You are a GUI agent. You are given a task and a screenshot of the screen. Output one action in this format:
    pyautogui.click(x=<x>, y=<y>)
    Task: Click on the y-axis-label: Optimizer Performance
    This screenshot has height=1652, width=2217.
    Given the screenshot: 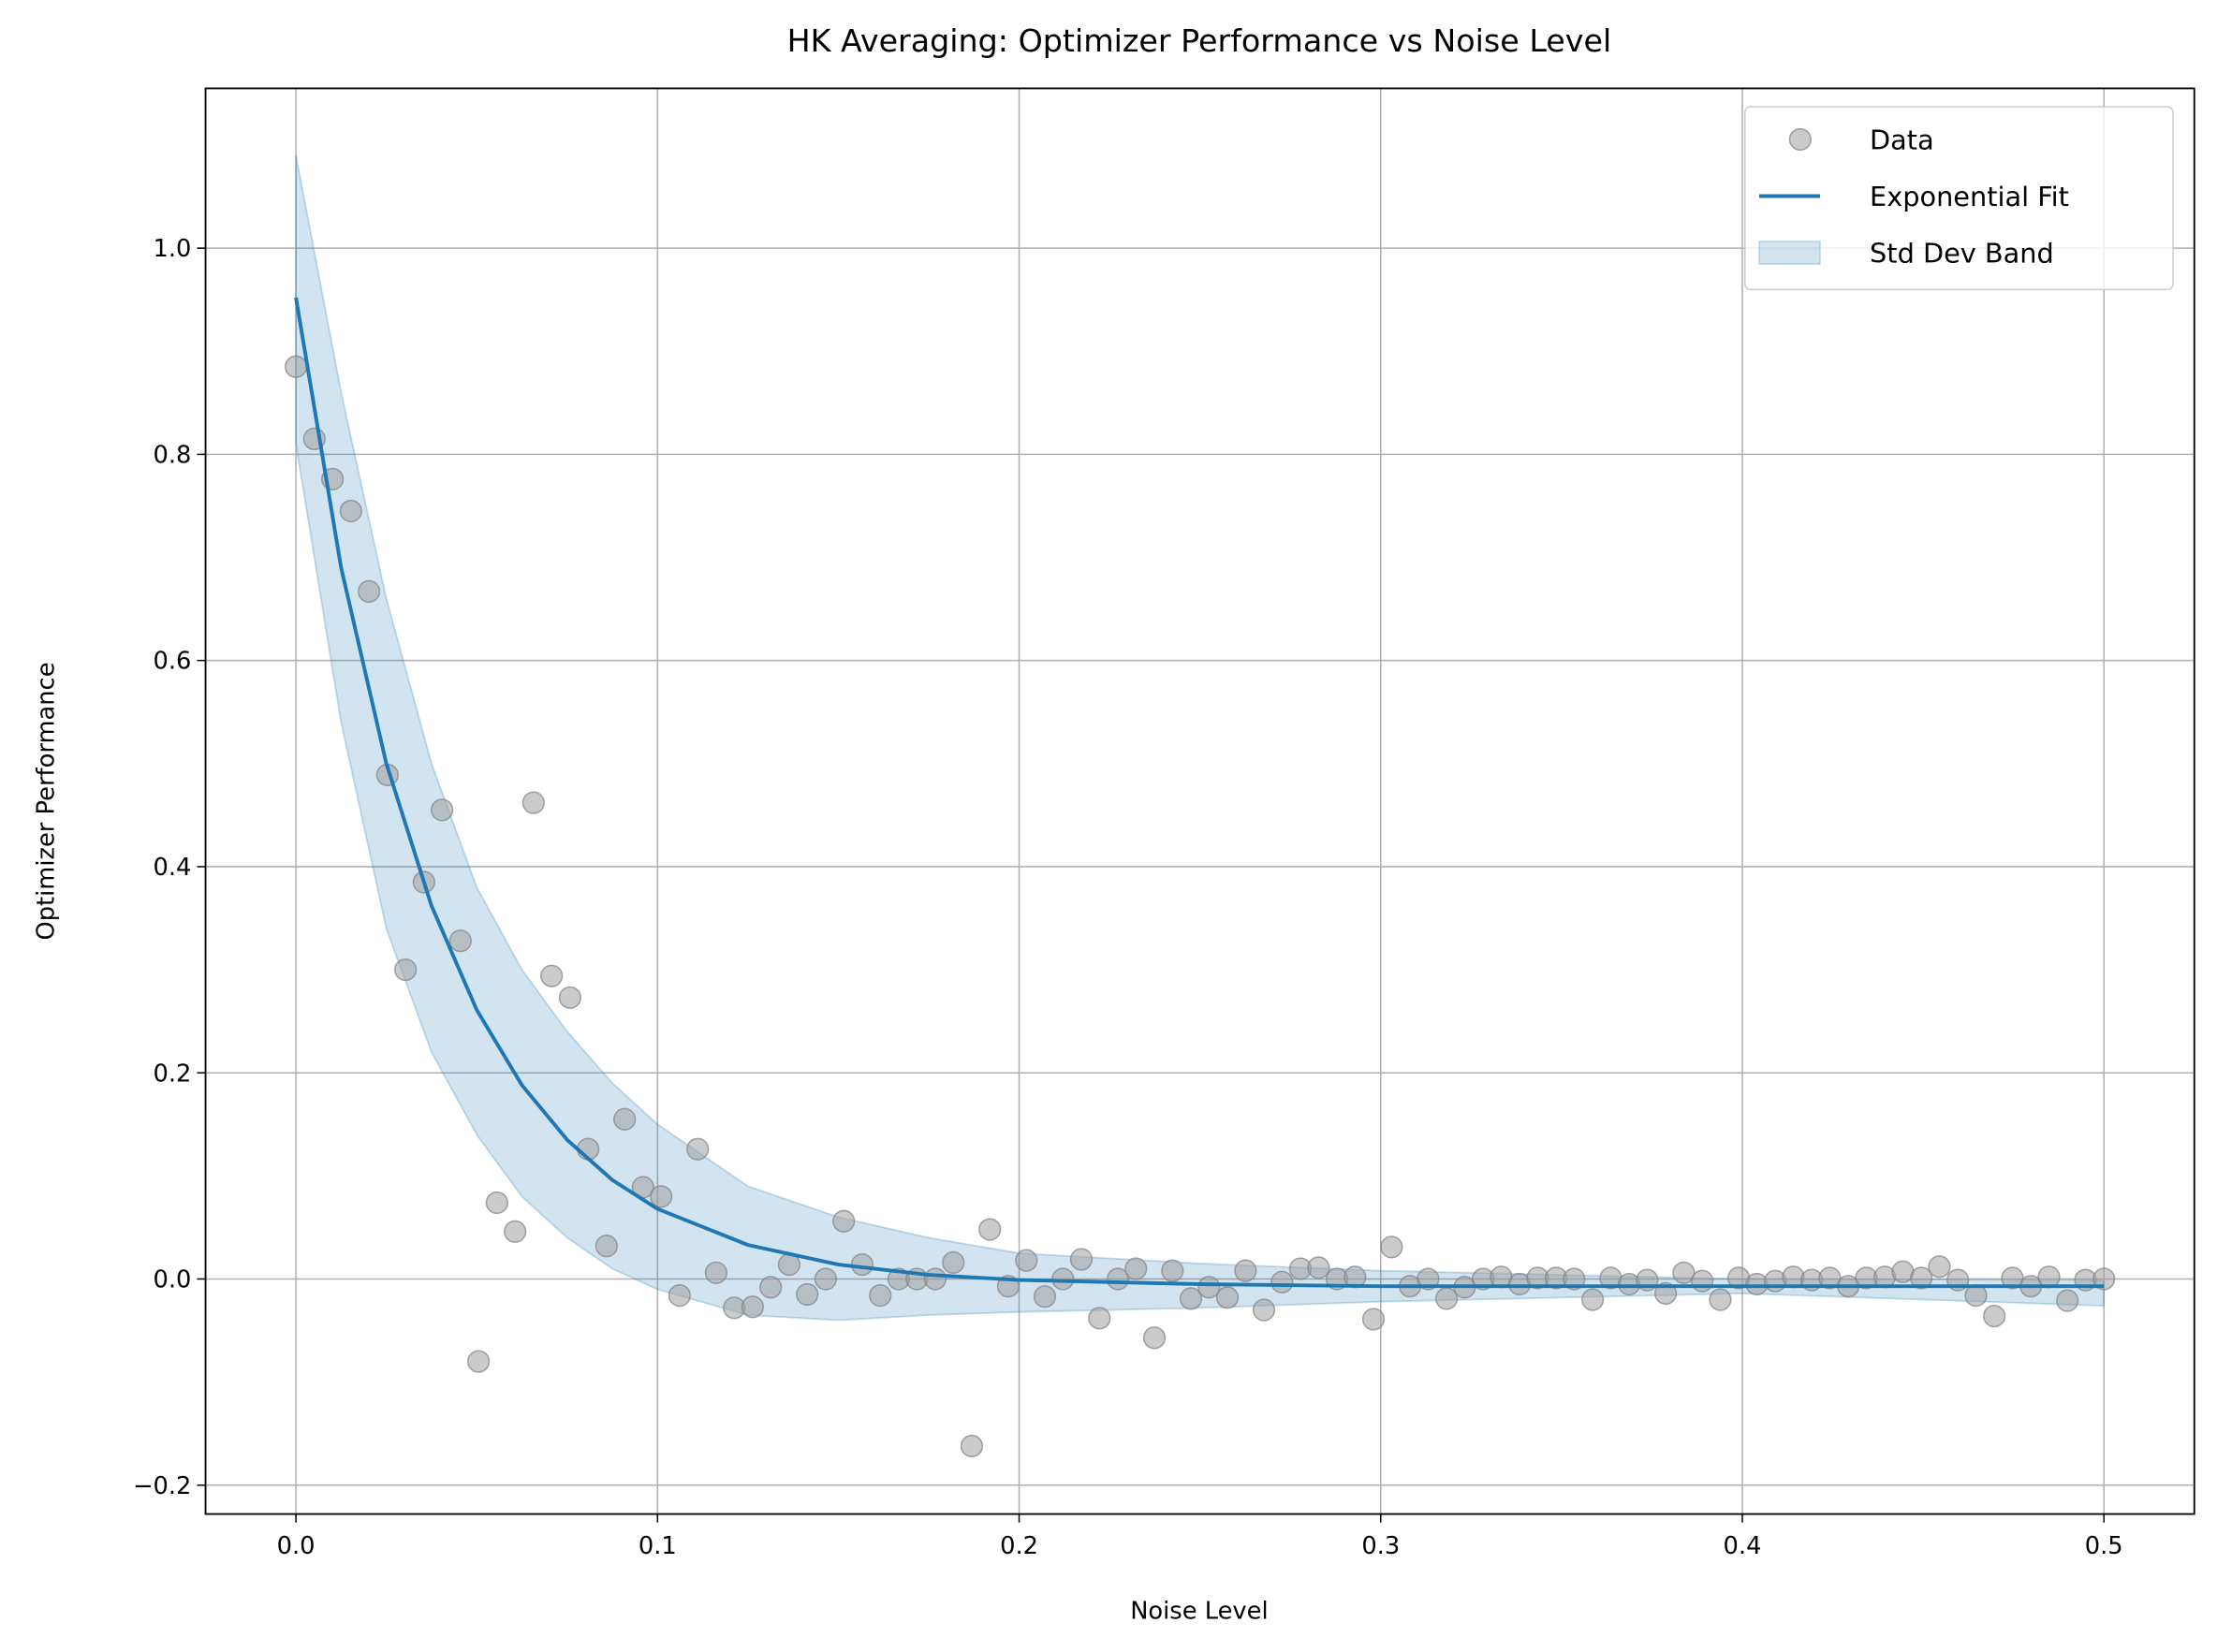 What is the action you would take?
    pyautogui.click(x=47, y=801)
    